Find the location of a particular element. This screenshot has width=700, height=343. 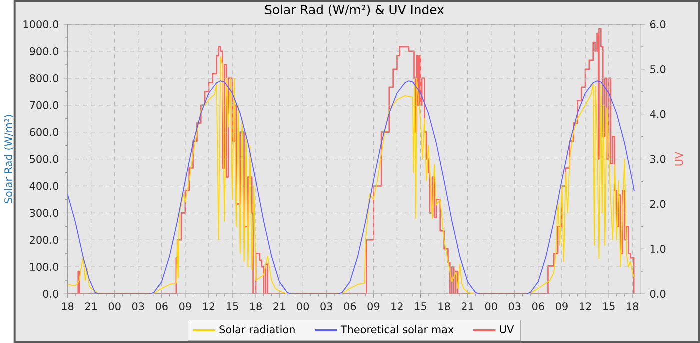

y2-tick-label: 6.0 is located at coordinates (658, 24).